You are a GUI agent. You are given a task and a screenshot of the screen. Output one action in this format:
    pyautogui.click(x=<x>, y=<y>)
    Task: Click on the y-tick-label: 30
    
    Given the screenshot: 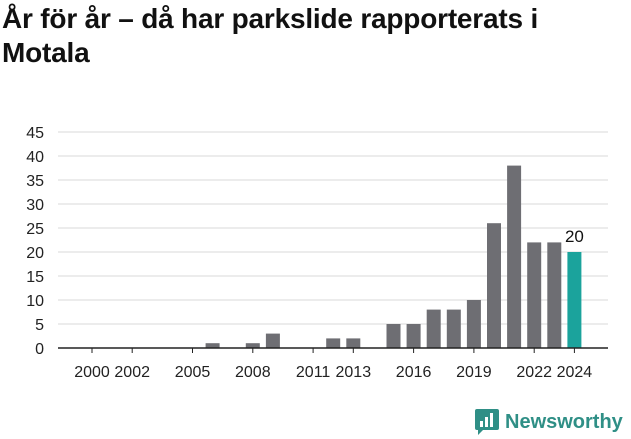 What is the action you would take?
    pyautogui.click(x=35, y=205)
    